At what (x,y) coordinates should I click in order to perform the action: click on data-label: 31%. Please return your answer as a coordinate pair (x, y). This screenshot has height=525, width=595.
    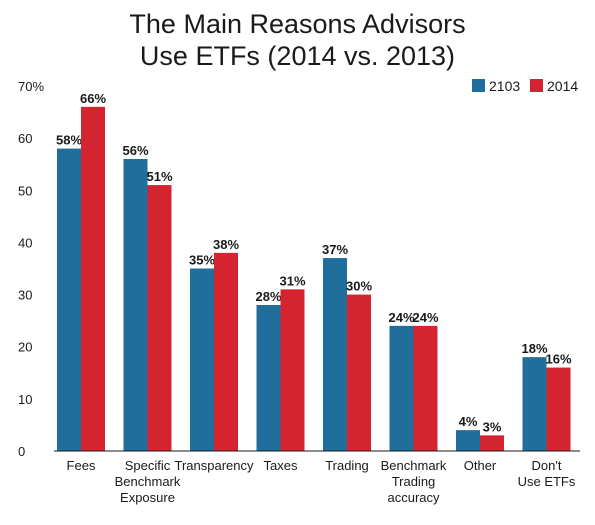
    Looking at the image, I should click on (292, 280).